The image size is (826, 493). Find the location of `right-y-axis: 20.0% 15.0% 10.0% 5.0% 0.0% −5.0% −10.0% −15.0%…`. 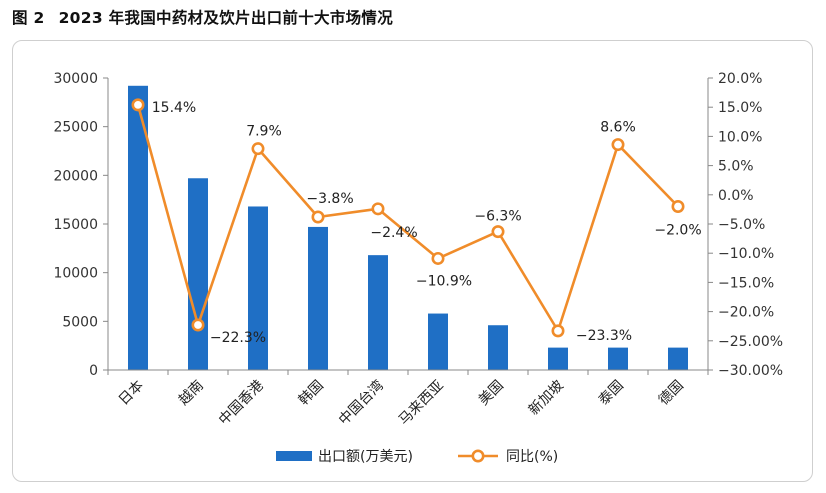

right-y-axis: 20.0% 15.0% 10.0% 5.0% 0.0% −5.0% −10.0% −15.0%… is located at coordinates (745, 225).